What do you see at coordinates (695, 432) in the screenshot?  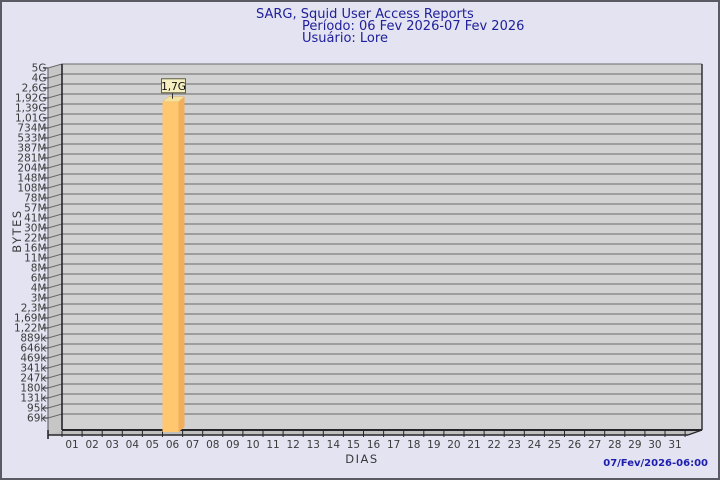 I see `floor-right-edge` at bounding box center [695, 432].